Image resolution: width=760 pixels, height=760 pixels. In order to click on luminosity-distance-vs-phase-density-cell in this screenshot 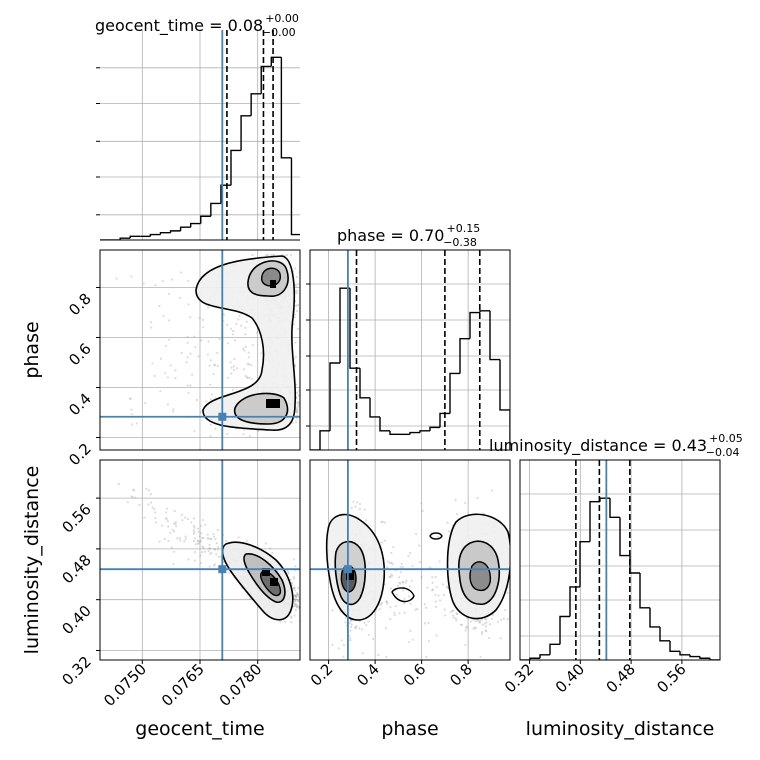, I will do `click(350, 575)`.